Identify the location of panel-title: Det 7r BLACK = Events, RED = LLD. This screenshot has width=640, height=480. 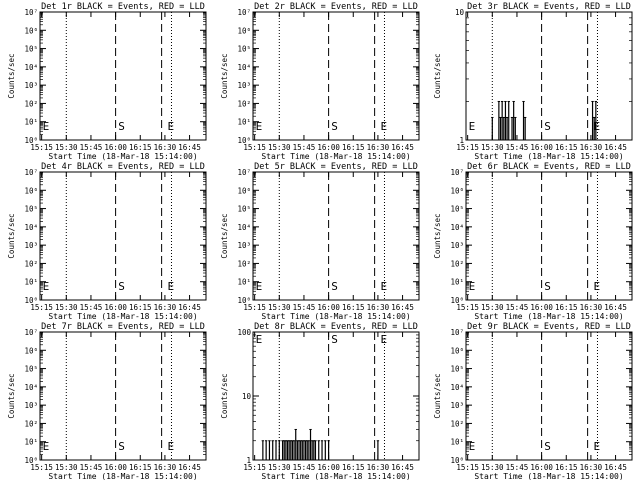
(123, 327).